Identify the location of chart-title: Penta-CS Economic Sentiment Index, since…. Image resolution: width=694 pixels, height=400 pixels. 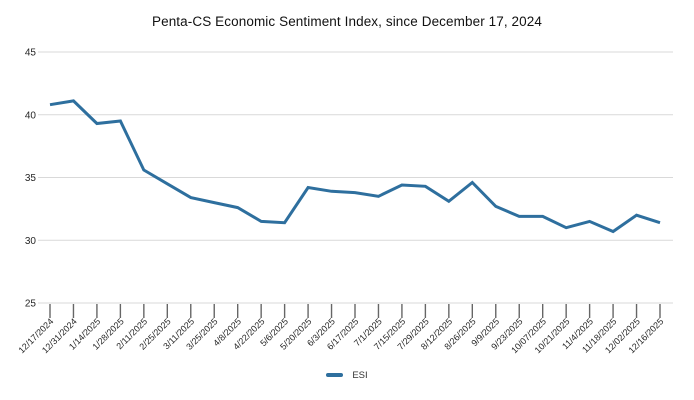
(346, 21).